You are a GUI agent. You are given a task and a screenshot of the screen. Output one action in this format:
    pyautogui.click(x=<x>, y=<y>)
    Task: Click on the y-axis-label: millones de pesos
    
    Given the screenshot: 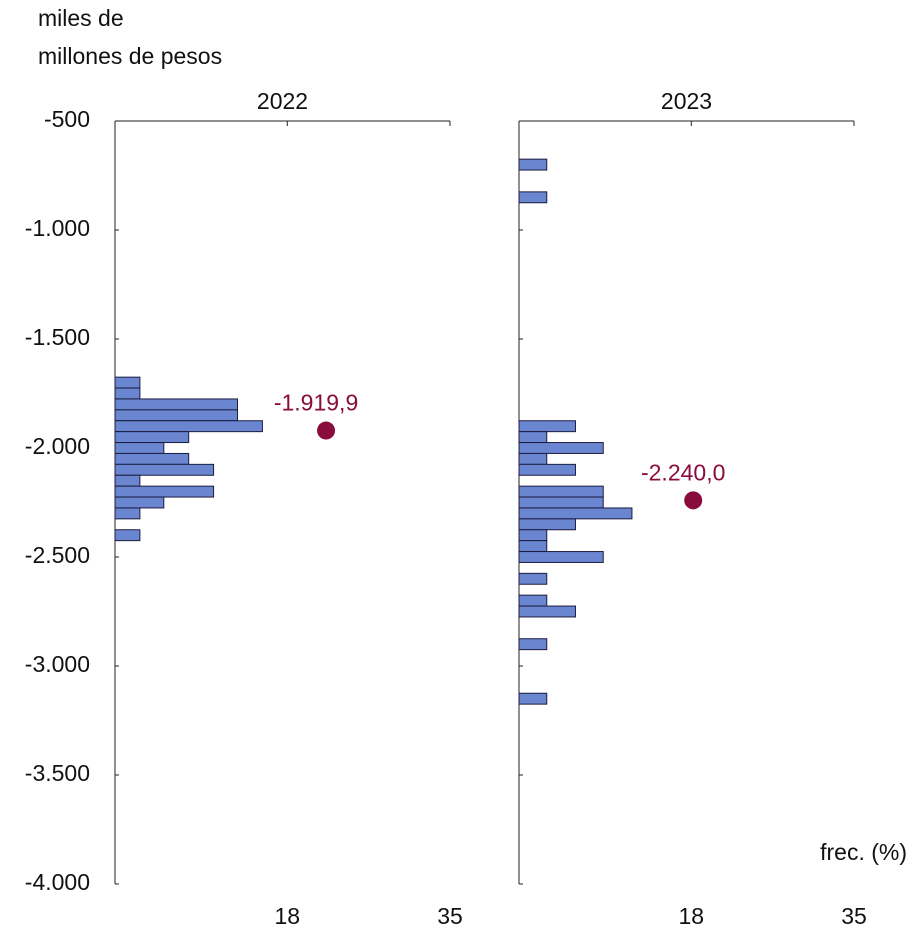 What is the action you would take?
    pyautogui.click(x=130, y=56)
    